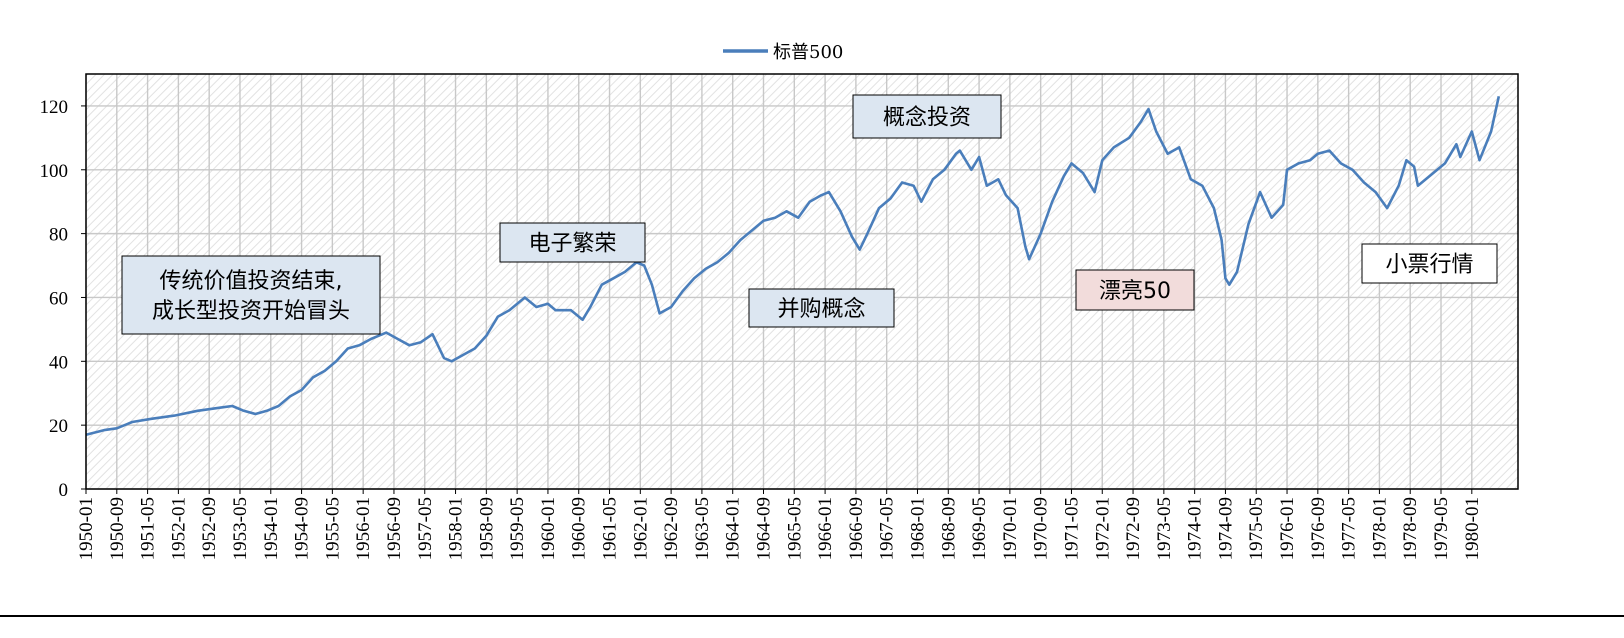 The image size is (1624, 638). What do you see at coordinates (1041, 528) in the screenshot?
I see `x-tick-label: 1970-09` at bounding box center [1041, 528].